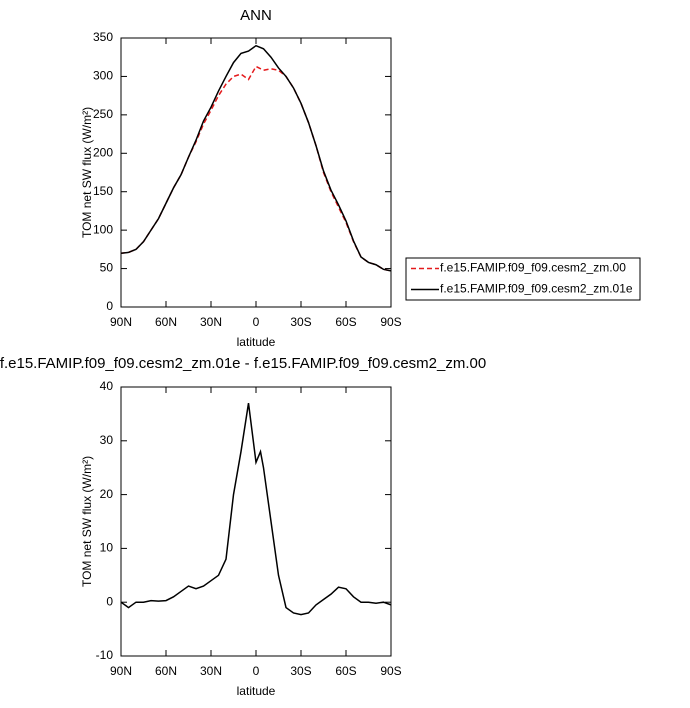 The width and height of the screenshot is (690, 708). What do you see at coordinates (105, 655) in the screenshot?
I see `y-tick-label: -10` at bounding box center [105, 655].